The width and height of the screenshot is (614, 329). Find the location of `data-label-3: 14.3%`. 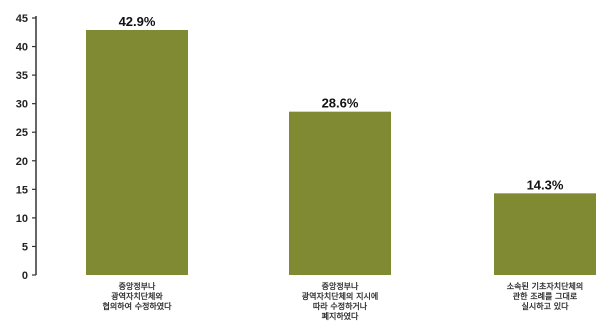

data-label-3: 14.3% is located at coordinates (545, 184).